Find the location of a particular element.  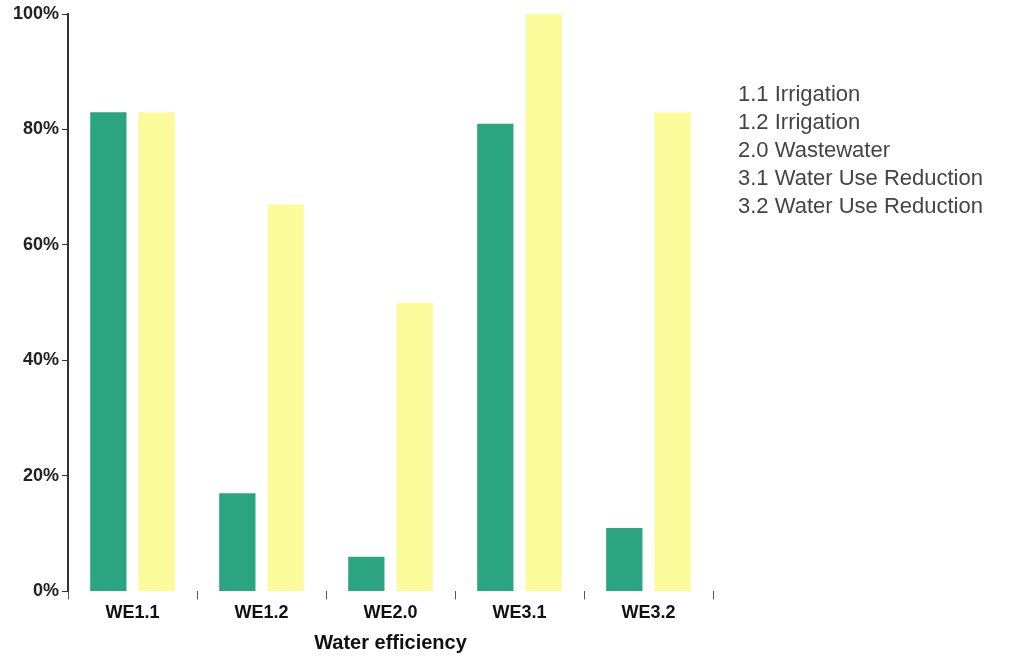

y-tick-label: 20% is located at coordinates (41, 474).